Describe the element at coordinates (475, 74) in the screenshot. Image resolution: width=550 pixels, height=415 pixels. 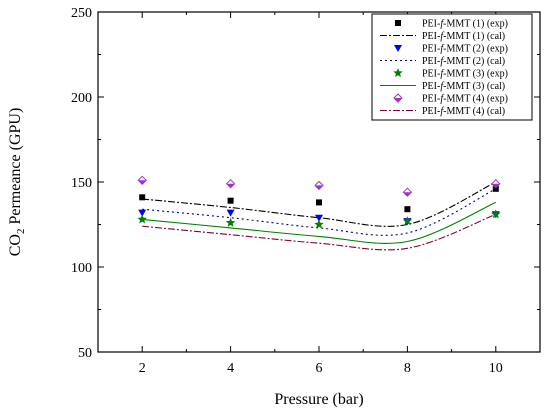
I see `legend-label-post: -MMT (3) (exp)` at that location.